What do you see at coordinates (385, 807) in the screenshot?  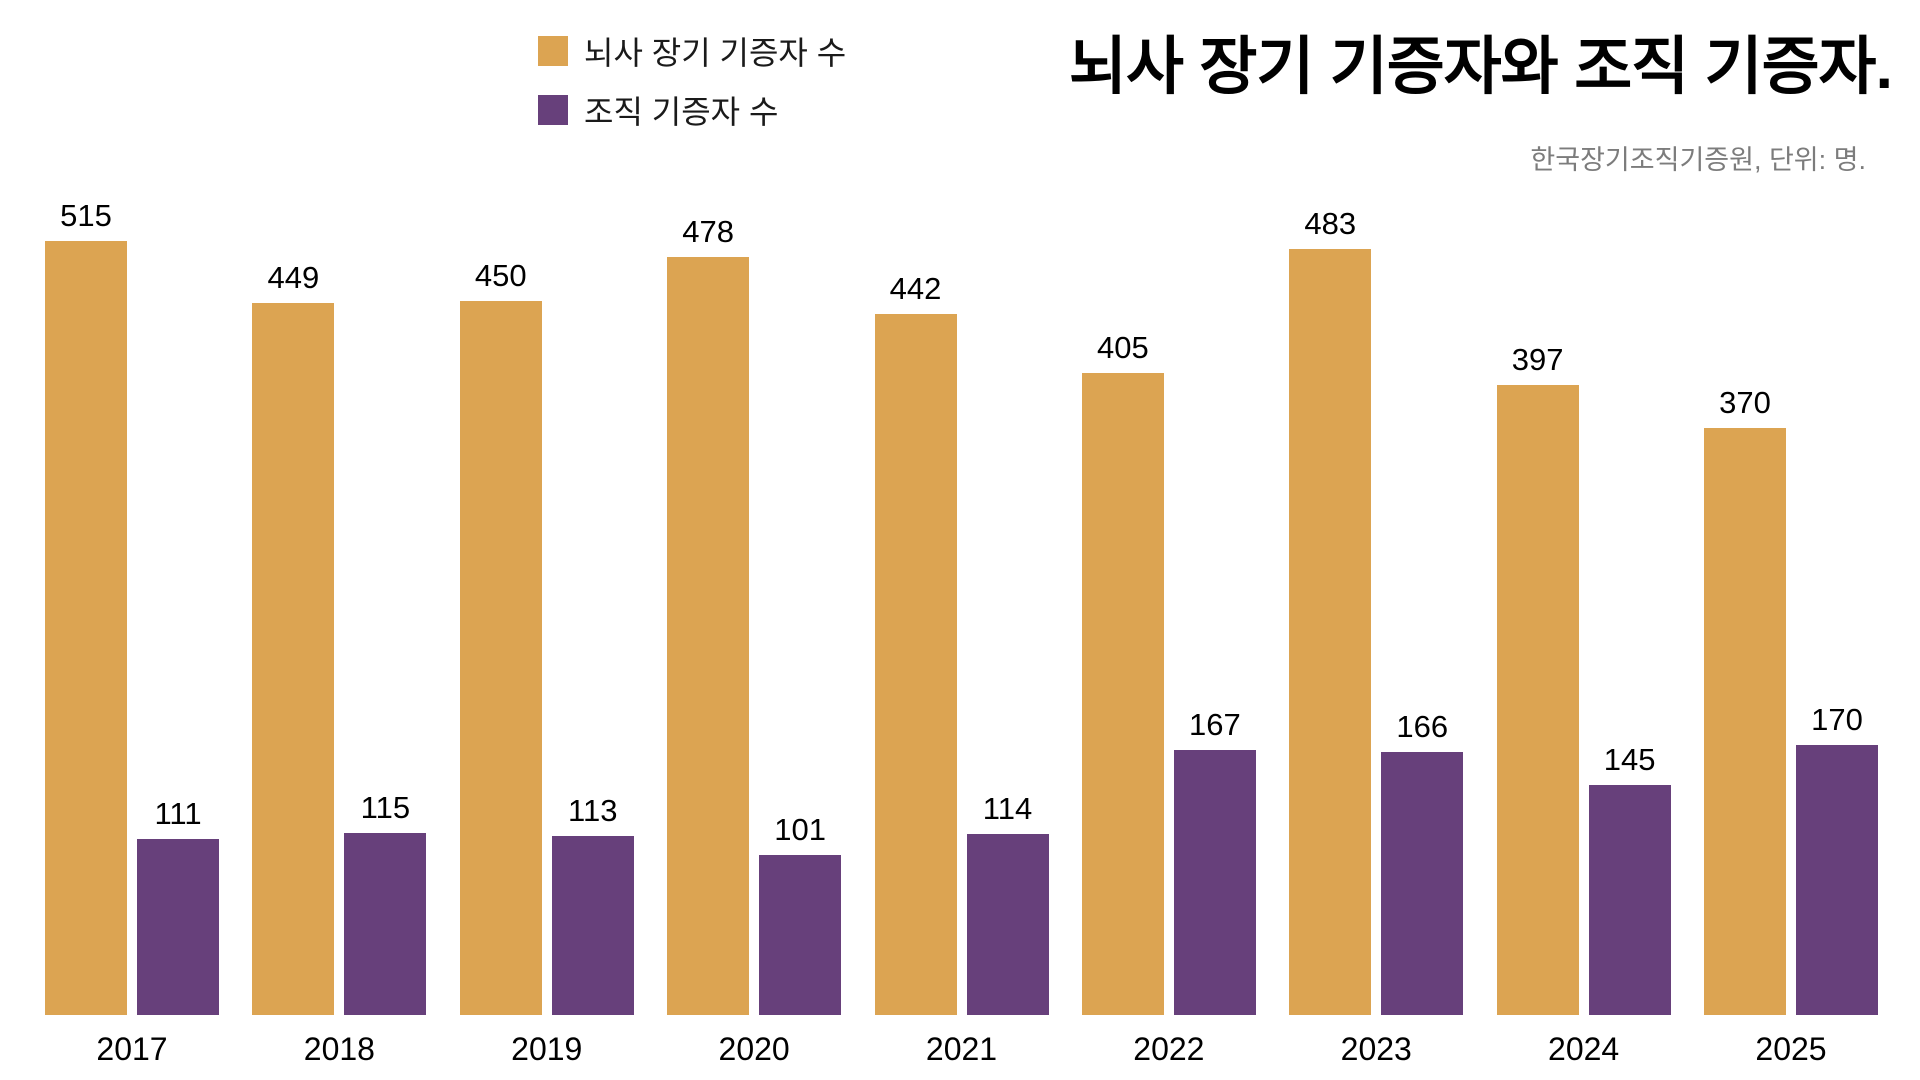 I see `bar-value-label: 115` at bounding box center [385, 807].